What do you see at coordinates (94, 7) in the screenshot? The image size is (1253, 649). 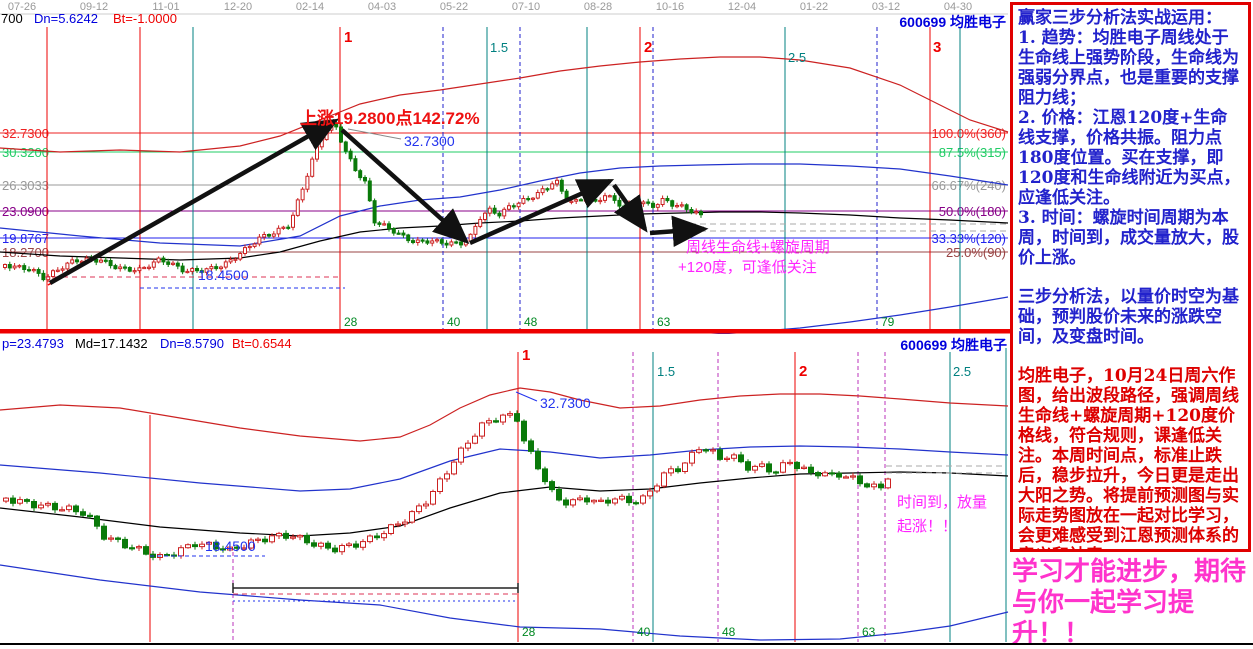 I see `svg-text: 09-12` at bounding box center [94, 7].